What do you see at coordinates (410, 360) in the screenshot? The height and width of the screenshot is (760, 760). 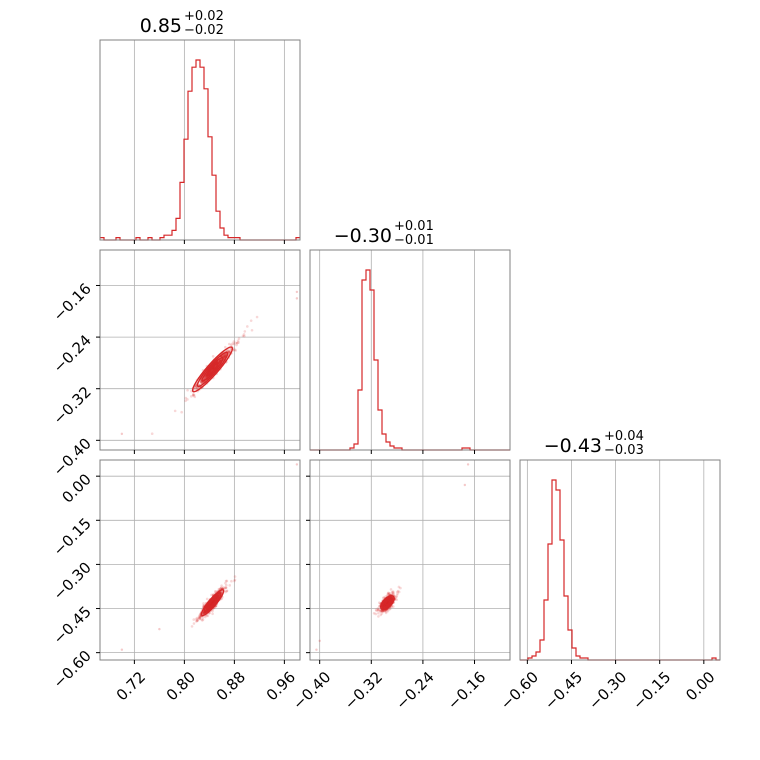 I see `hist-panel-1-histogram-line` at bounding box center [410, 360].